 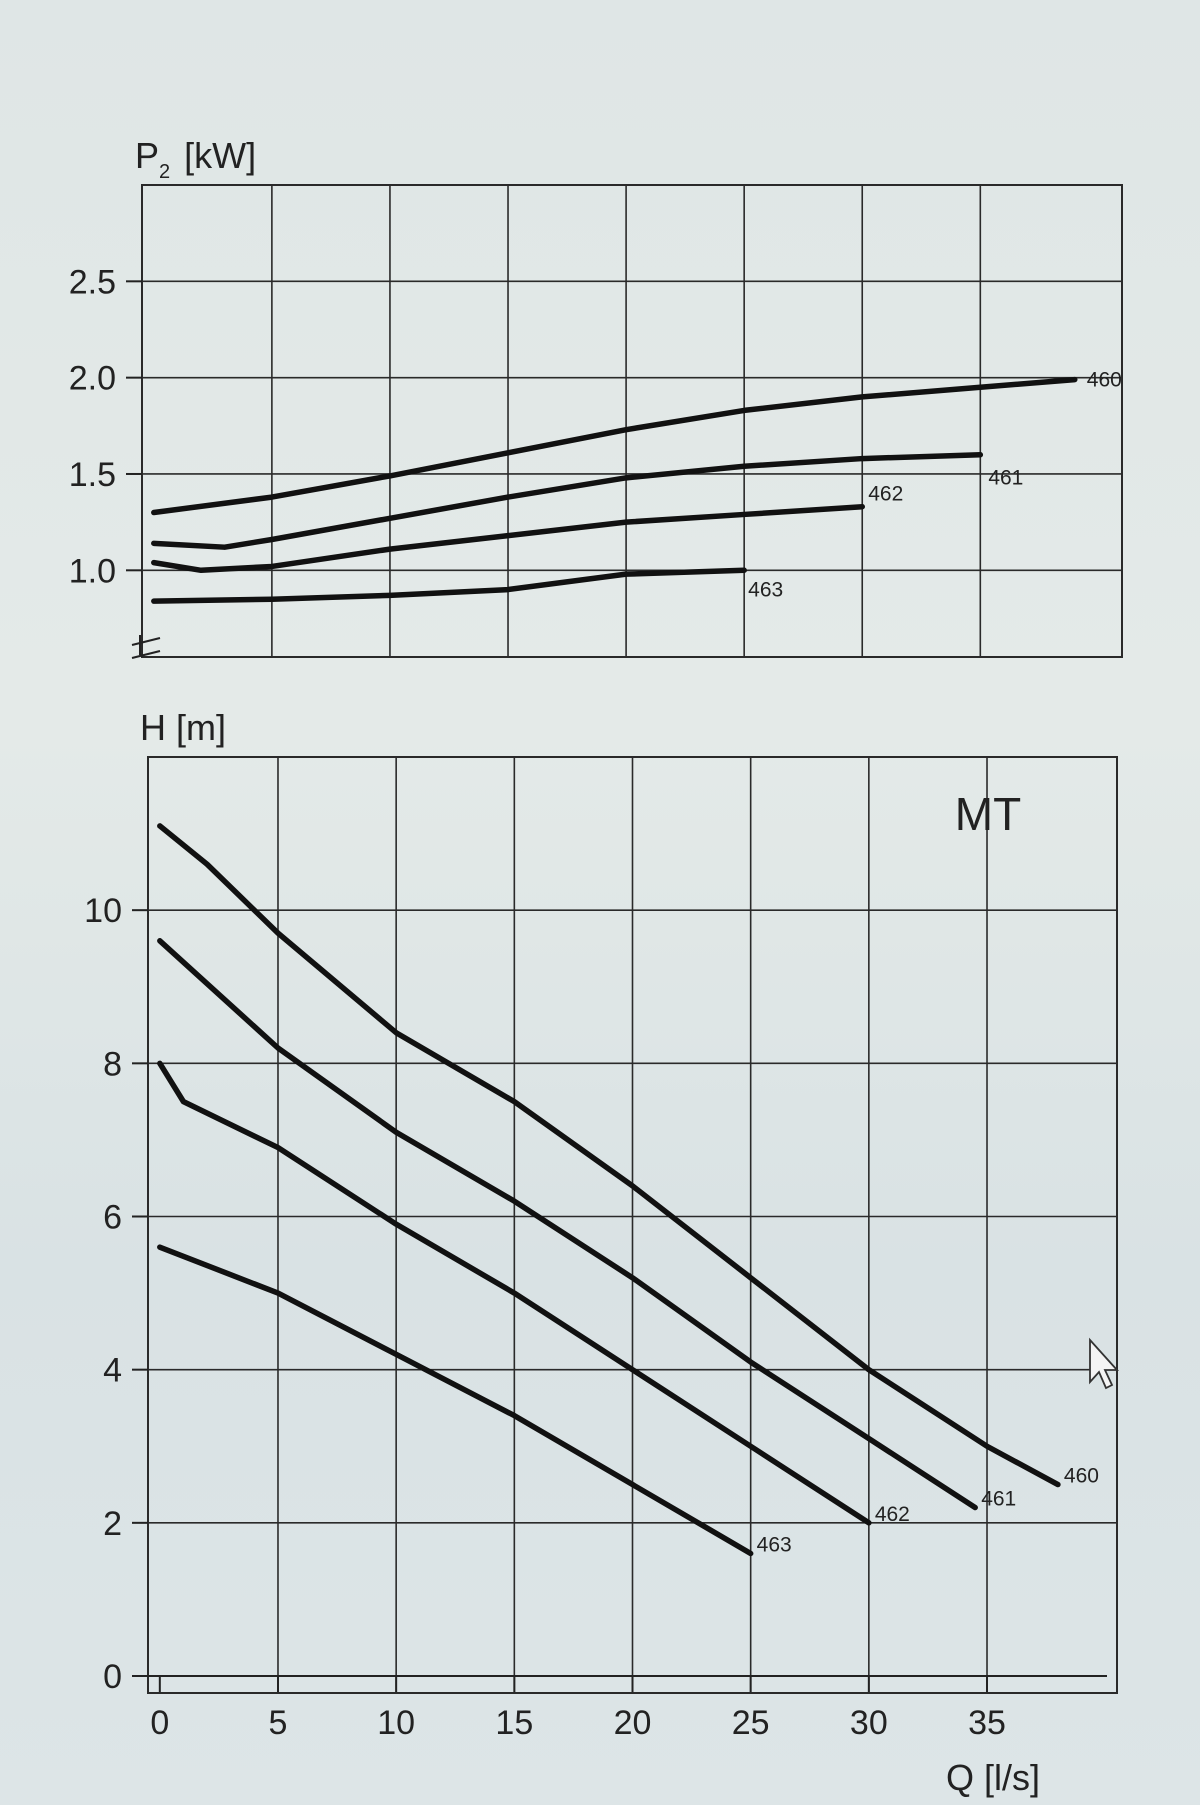 What do you see at coordinates (774, 1544) in the screenshot?
I see `head-series-label-463: 463` at bounding box center [774, 1544].